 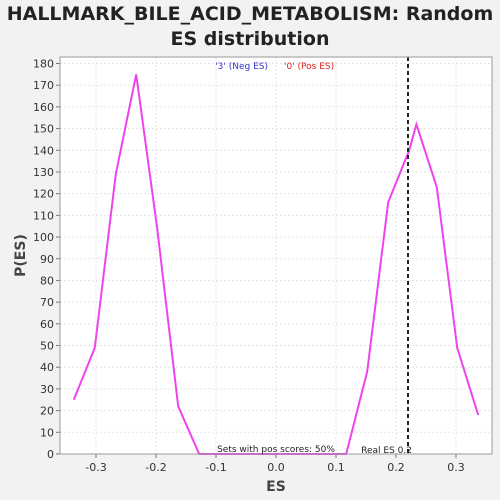 I want to click on y-tick-label: 90, so click(x=47, y=259).